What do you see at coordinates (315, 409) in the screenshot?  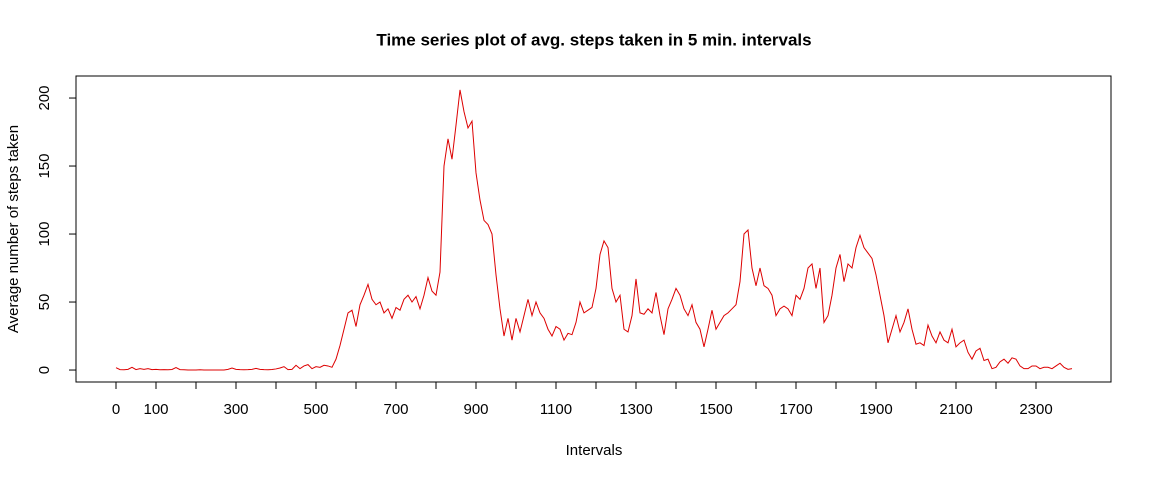 I see `x-tick-label: 500` at bounding box center [315, 409].